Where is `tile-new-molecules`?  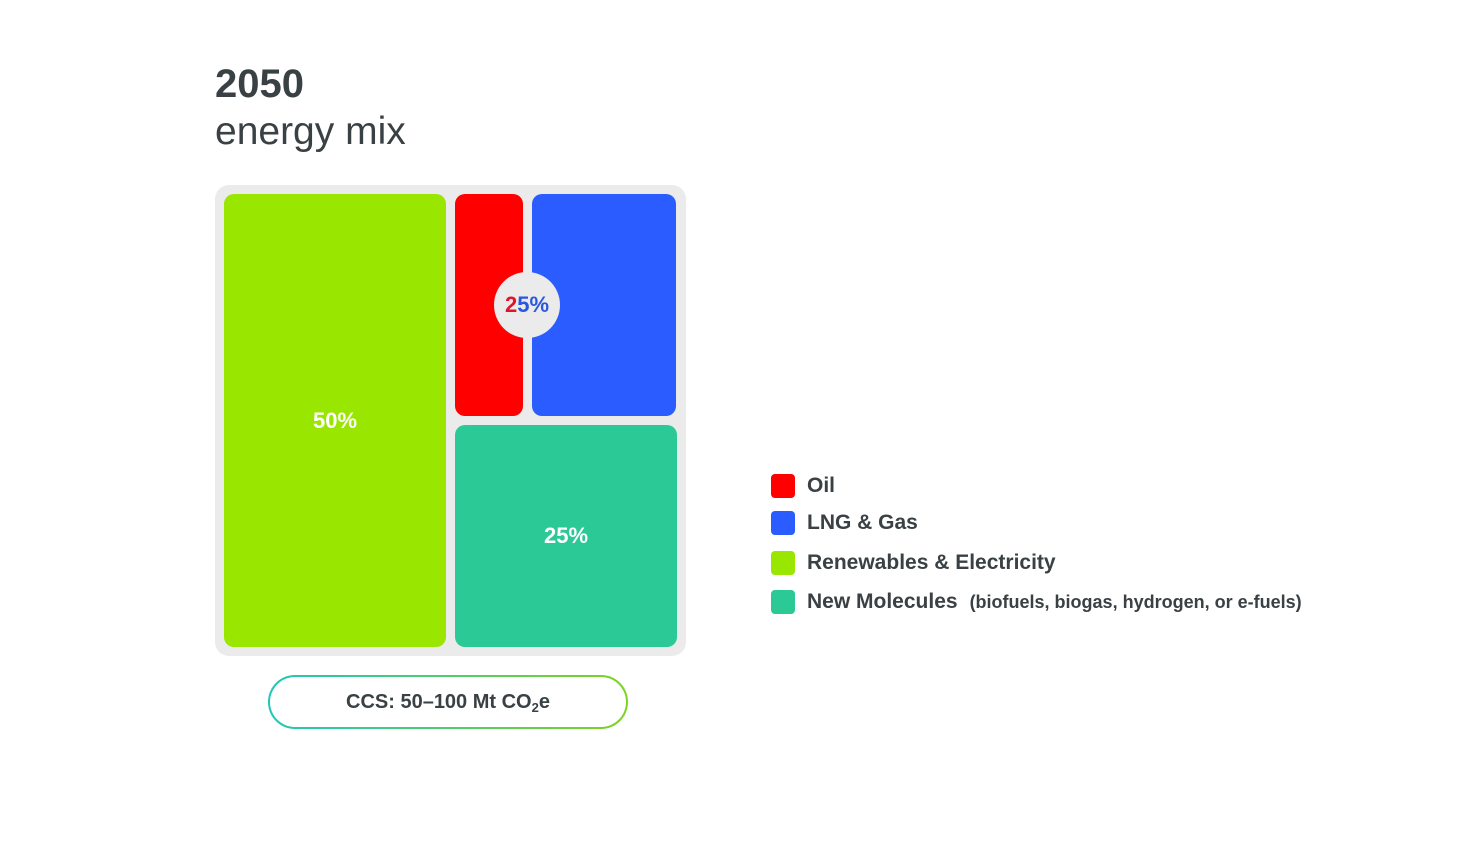
tile-new-molecules is located at coordinates (566, 536).